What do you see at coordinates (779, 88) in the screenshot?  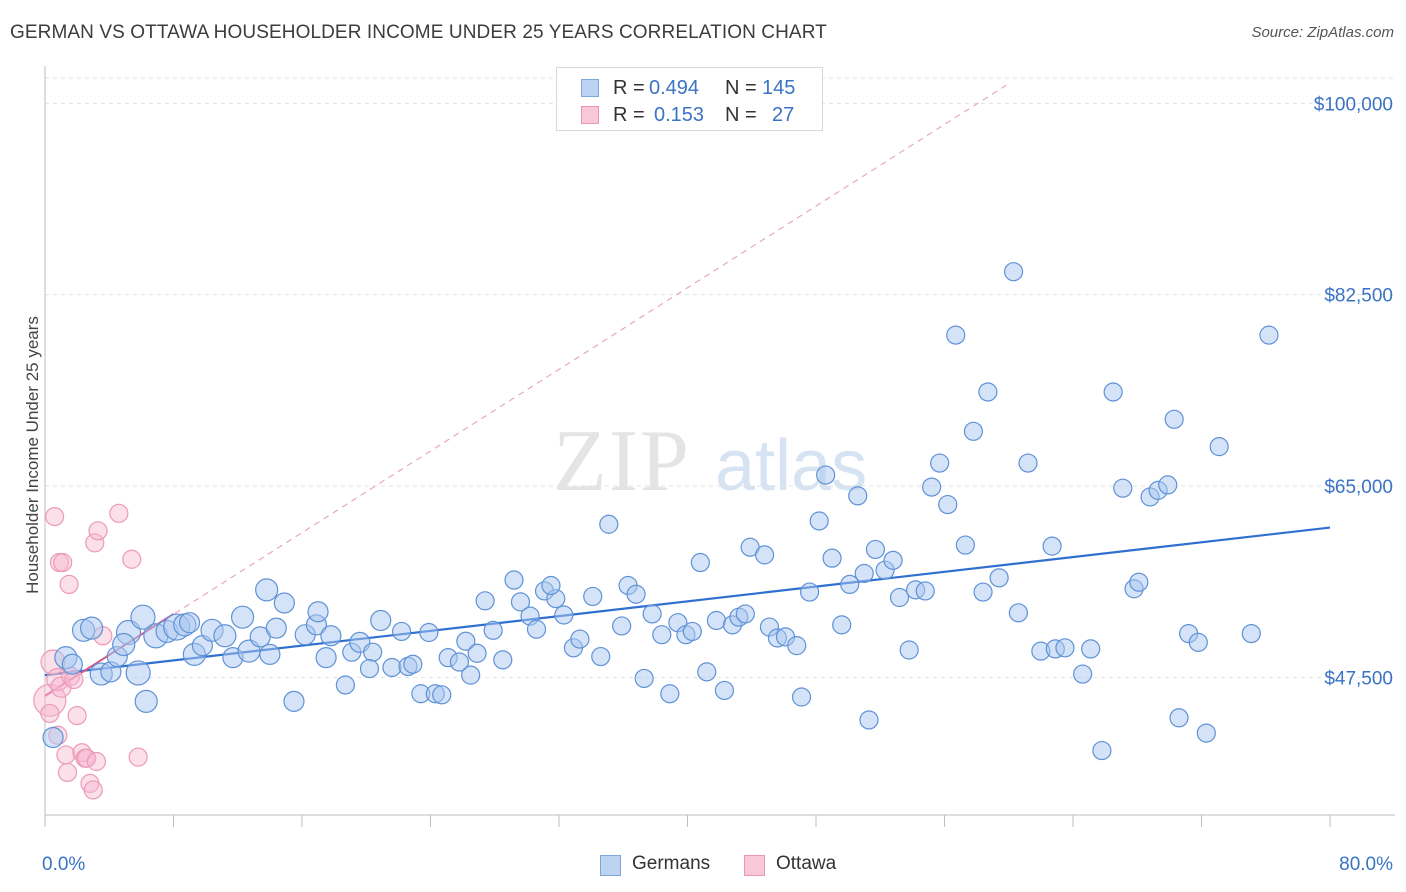 I see `legend-n-value: 145` at bounding box center [779, 88].